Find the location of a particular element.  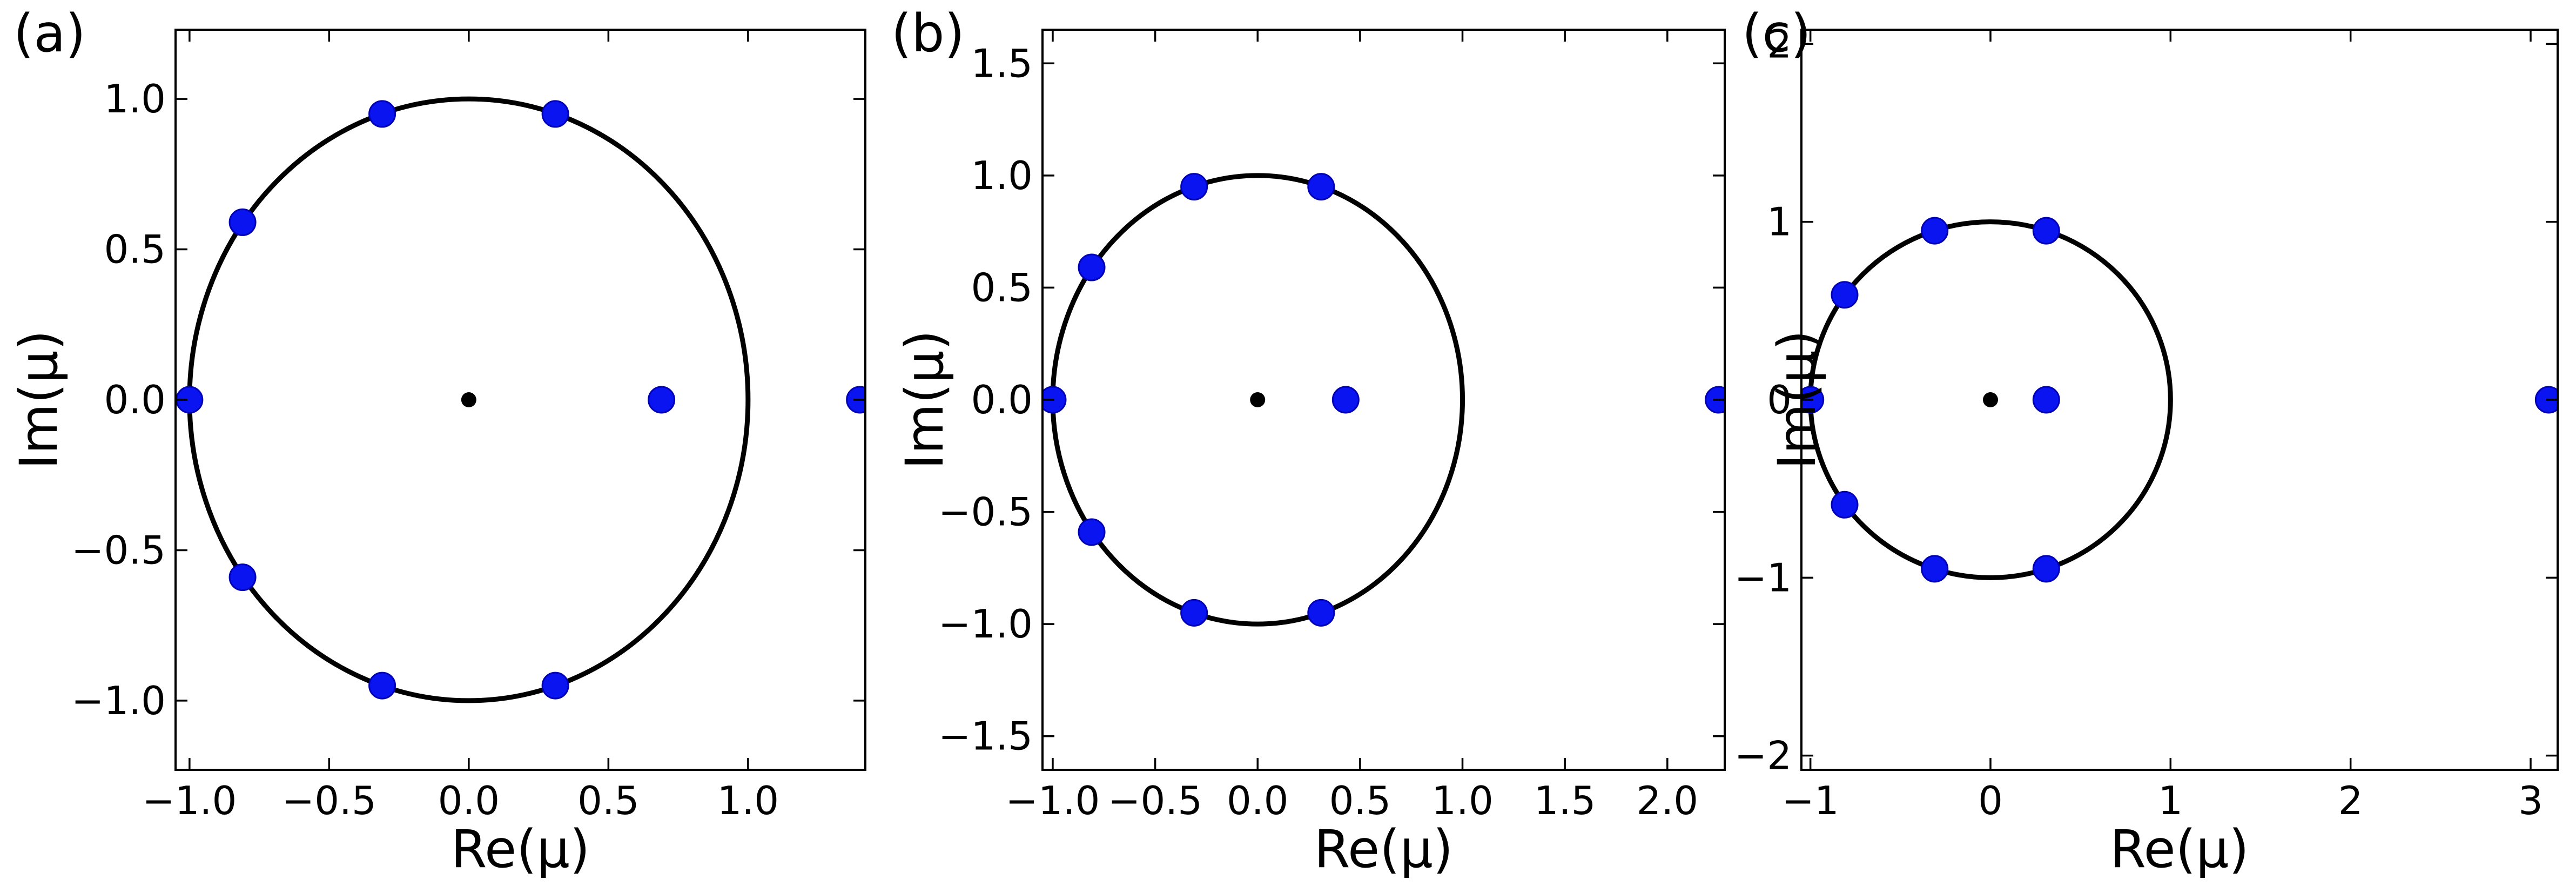

panel-label: (c) is located at coordinates (1776, 33).